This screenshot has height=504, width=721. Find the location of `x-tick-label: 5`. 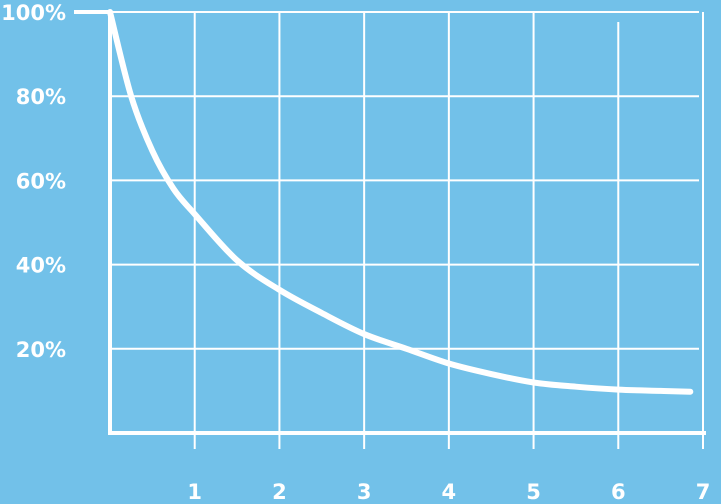

x-tick-label: 5 is located at coordinates (533, 492).